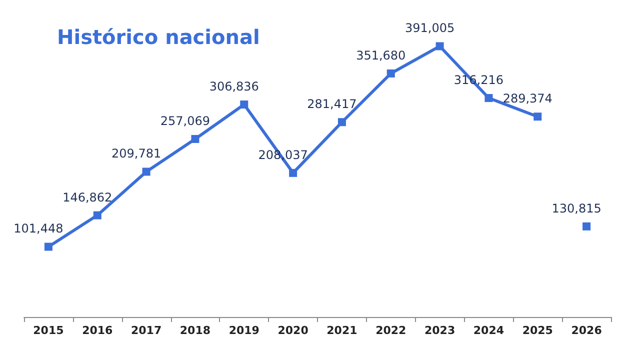 The height and width of the screenshot is (357, 623). What do you see at coordinates (195, 330) in the screenshot?
I see `x-tick-label: 2018` at bounding box center [195, 330].